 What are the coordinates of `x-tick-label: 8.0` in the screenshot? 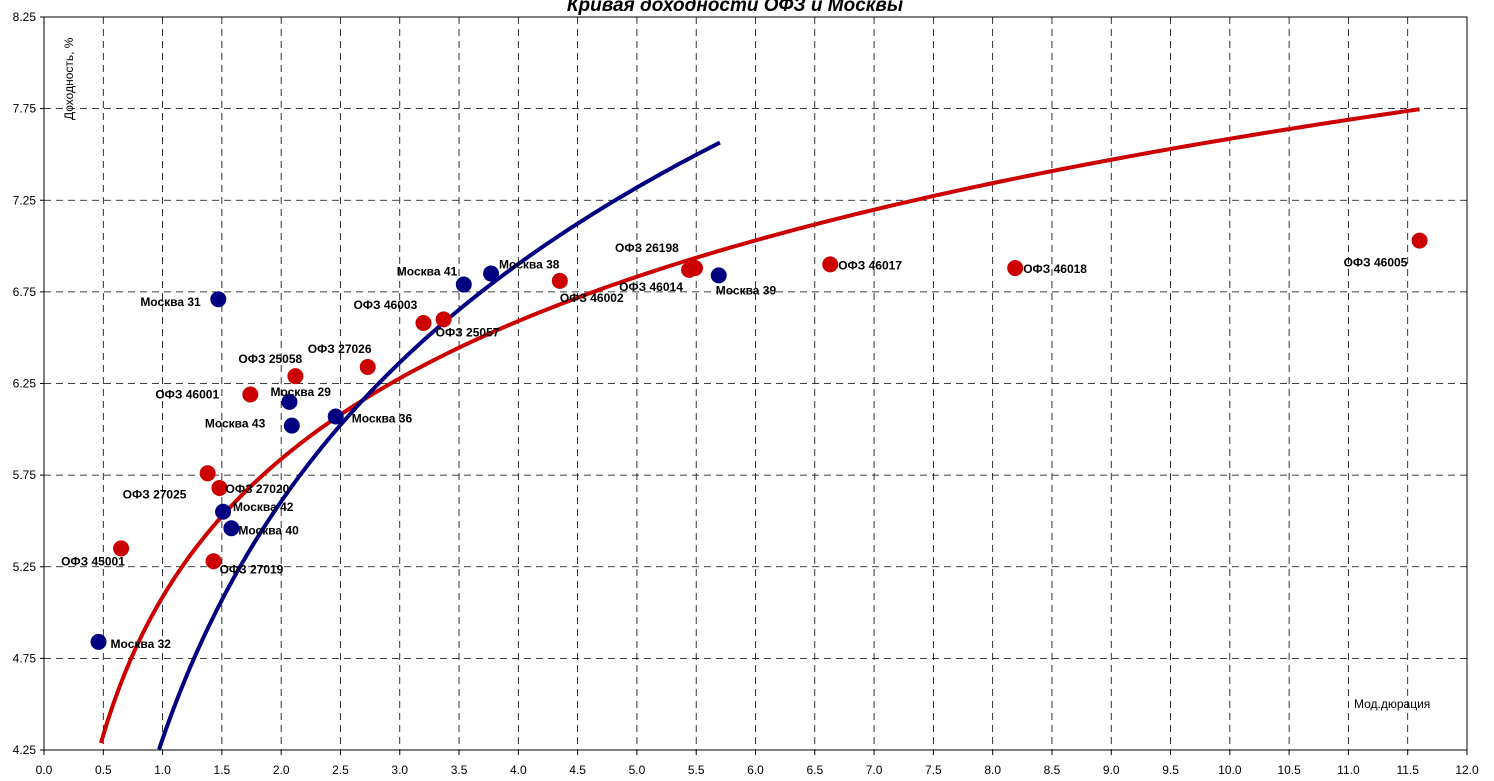 It's located at (992, 770).